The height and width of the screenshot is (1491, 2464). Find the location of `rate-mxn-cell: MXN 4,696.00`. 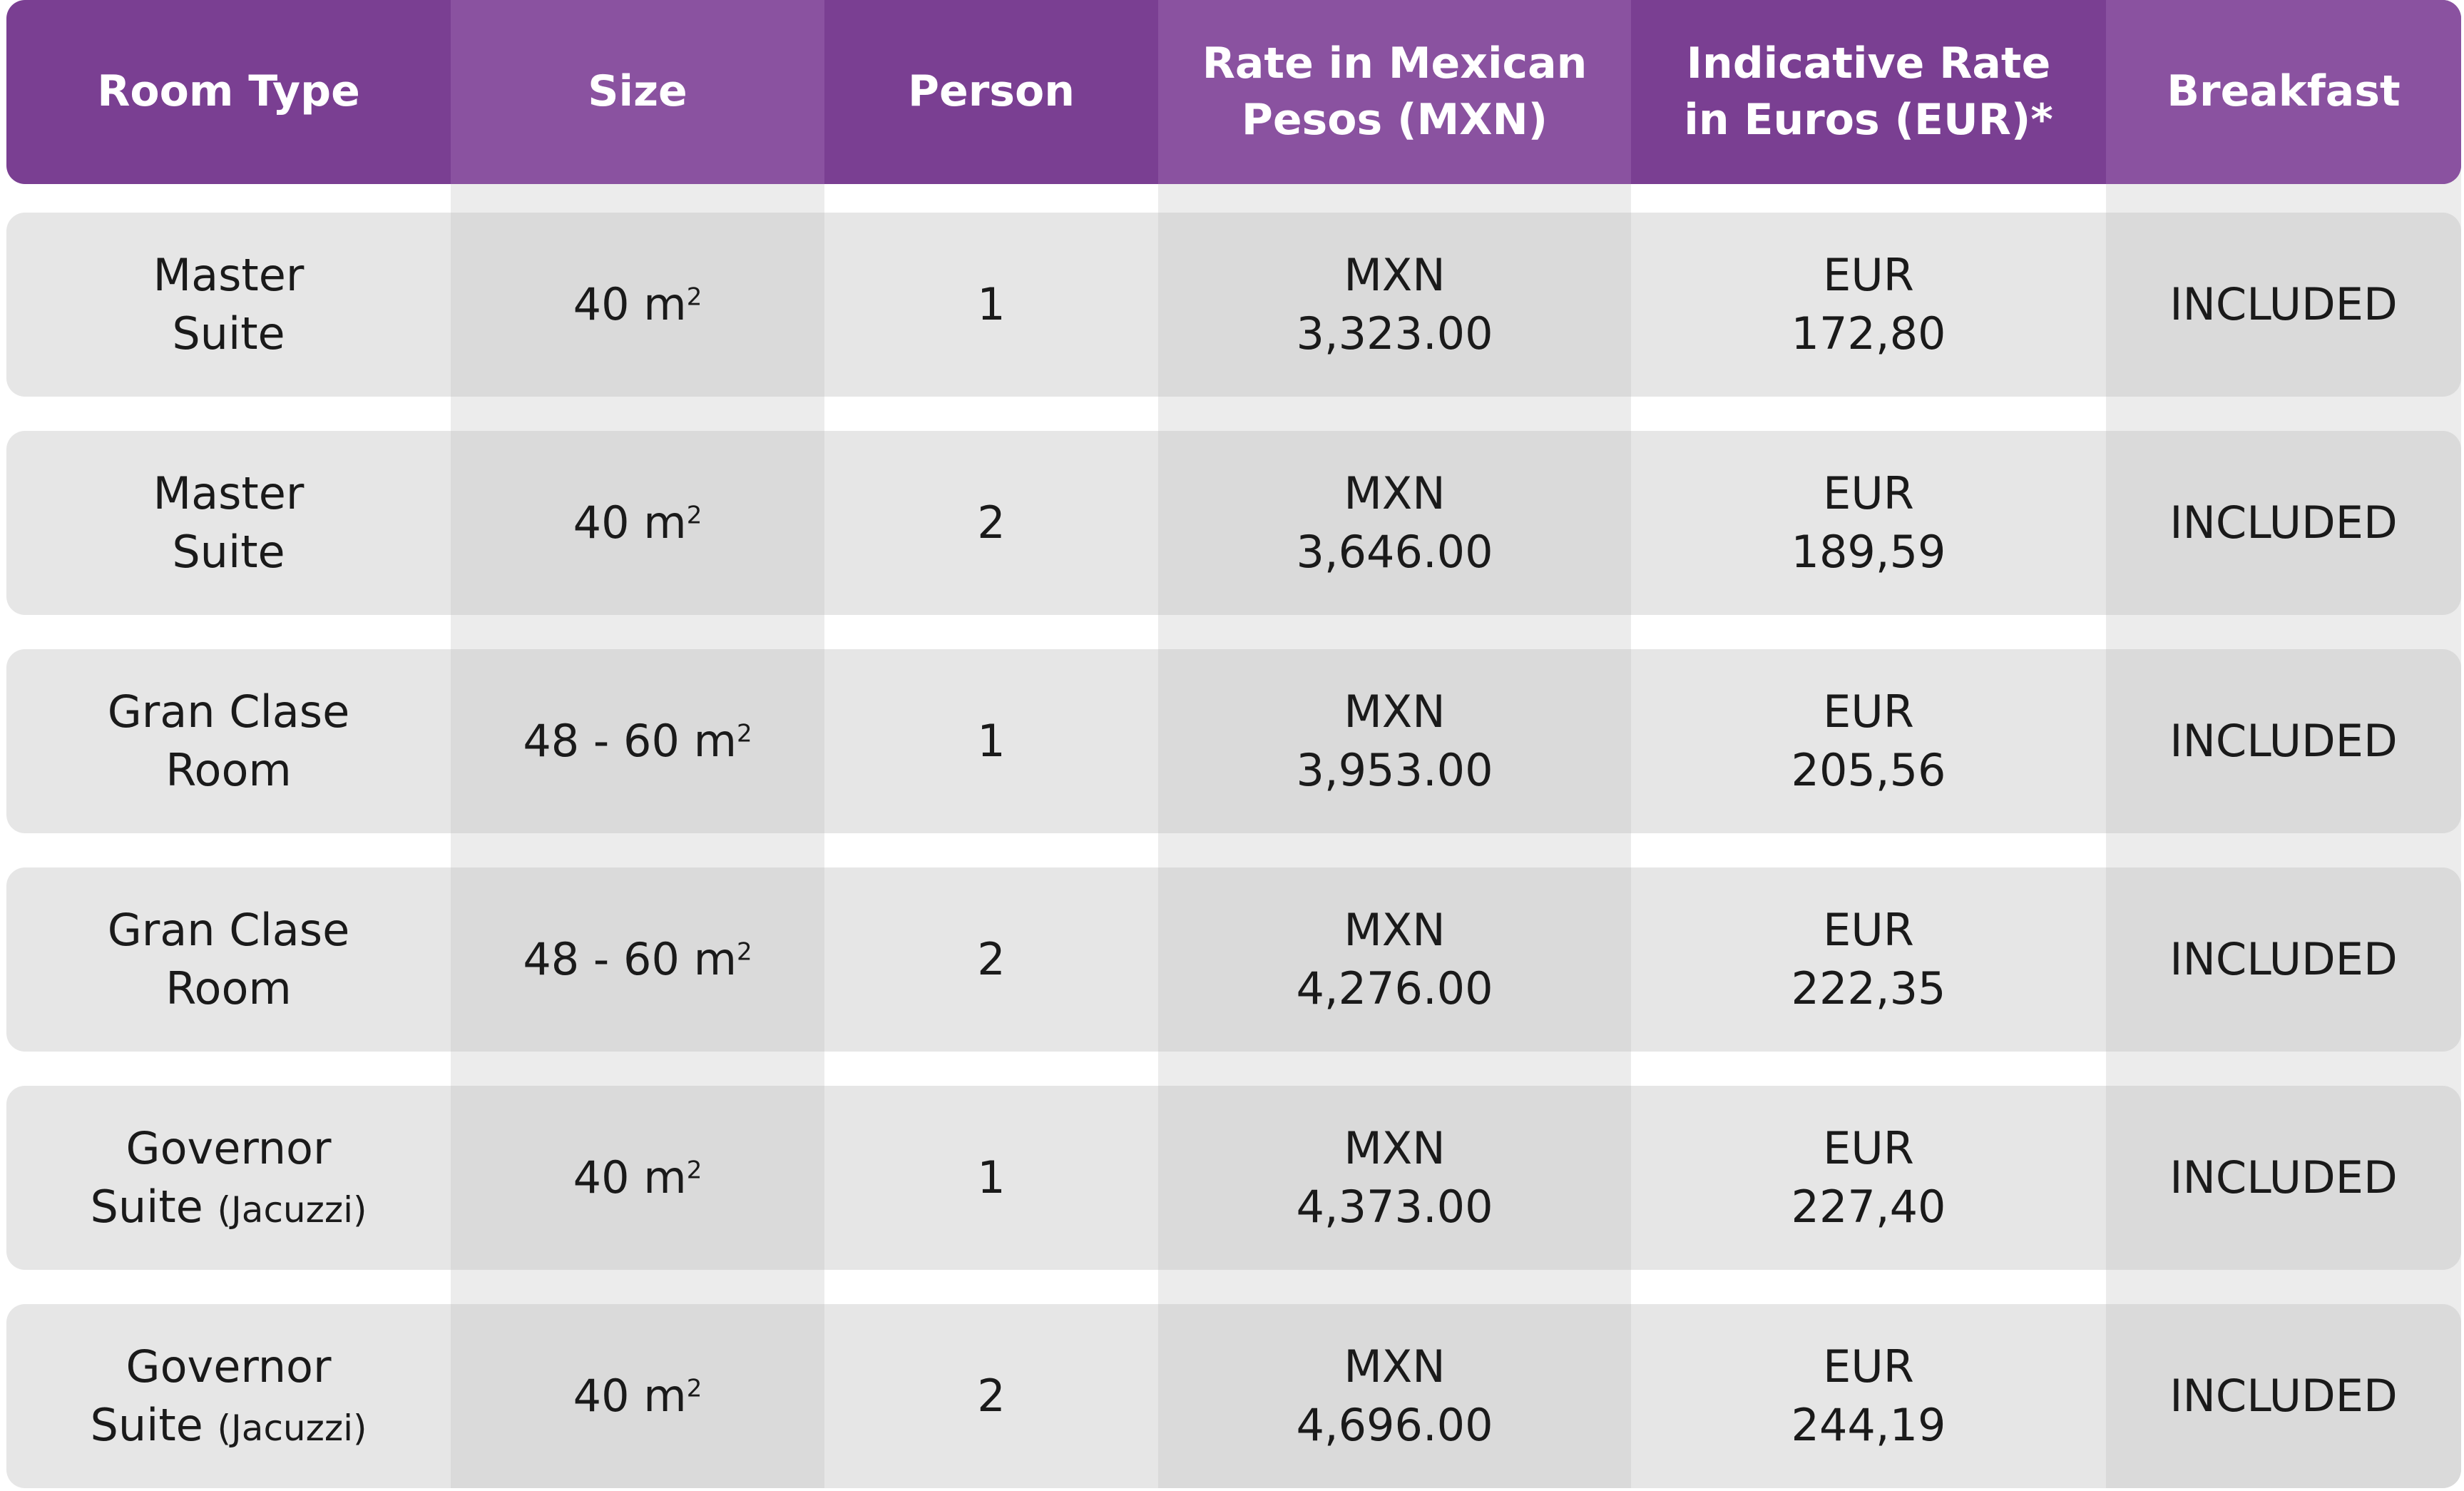

rate-mxn-cell: MXN 4,696.00 is located at coordinates (1395, 1395).